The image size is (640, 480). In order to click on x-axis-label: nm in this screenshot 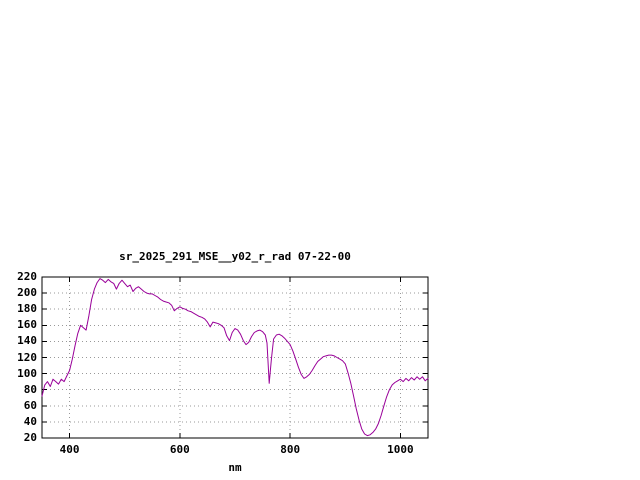, I will do `click(235, 467)`.